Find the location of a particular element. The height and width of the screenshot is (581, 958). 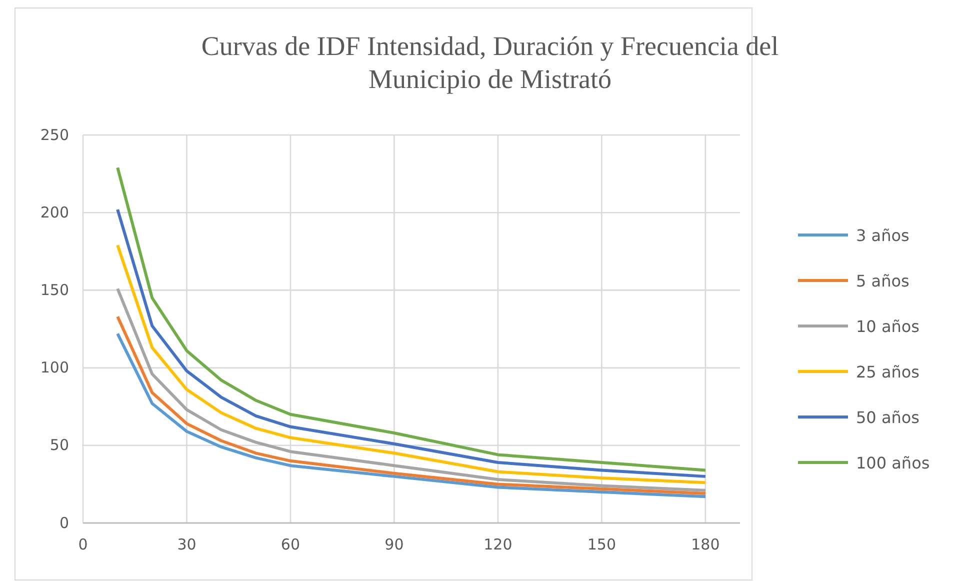

x-tick-label: 120 is located at coordinates (498, 545).